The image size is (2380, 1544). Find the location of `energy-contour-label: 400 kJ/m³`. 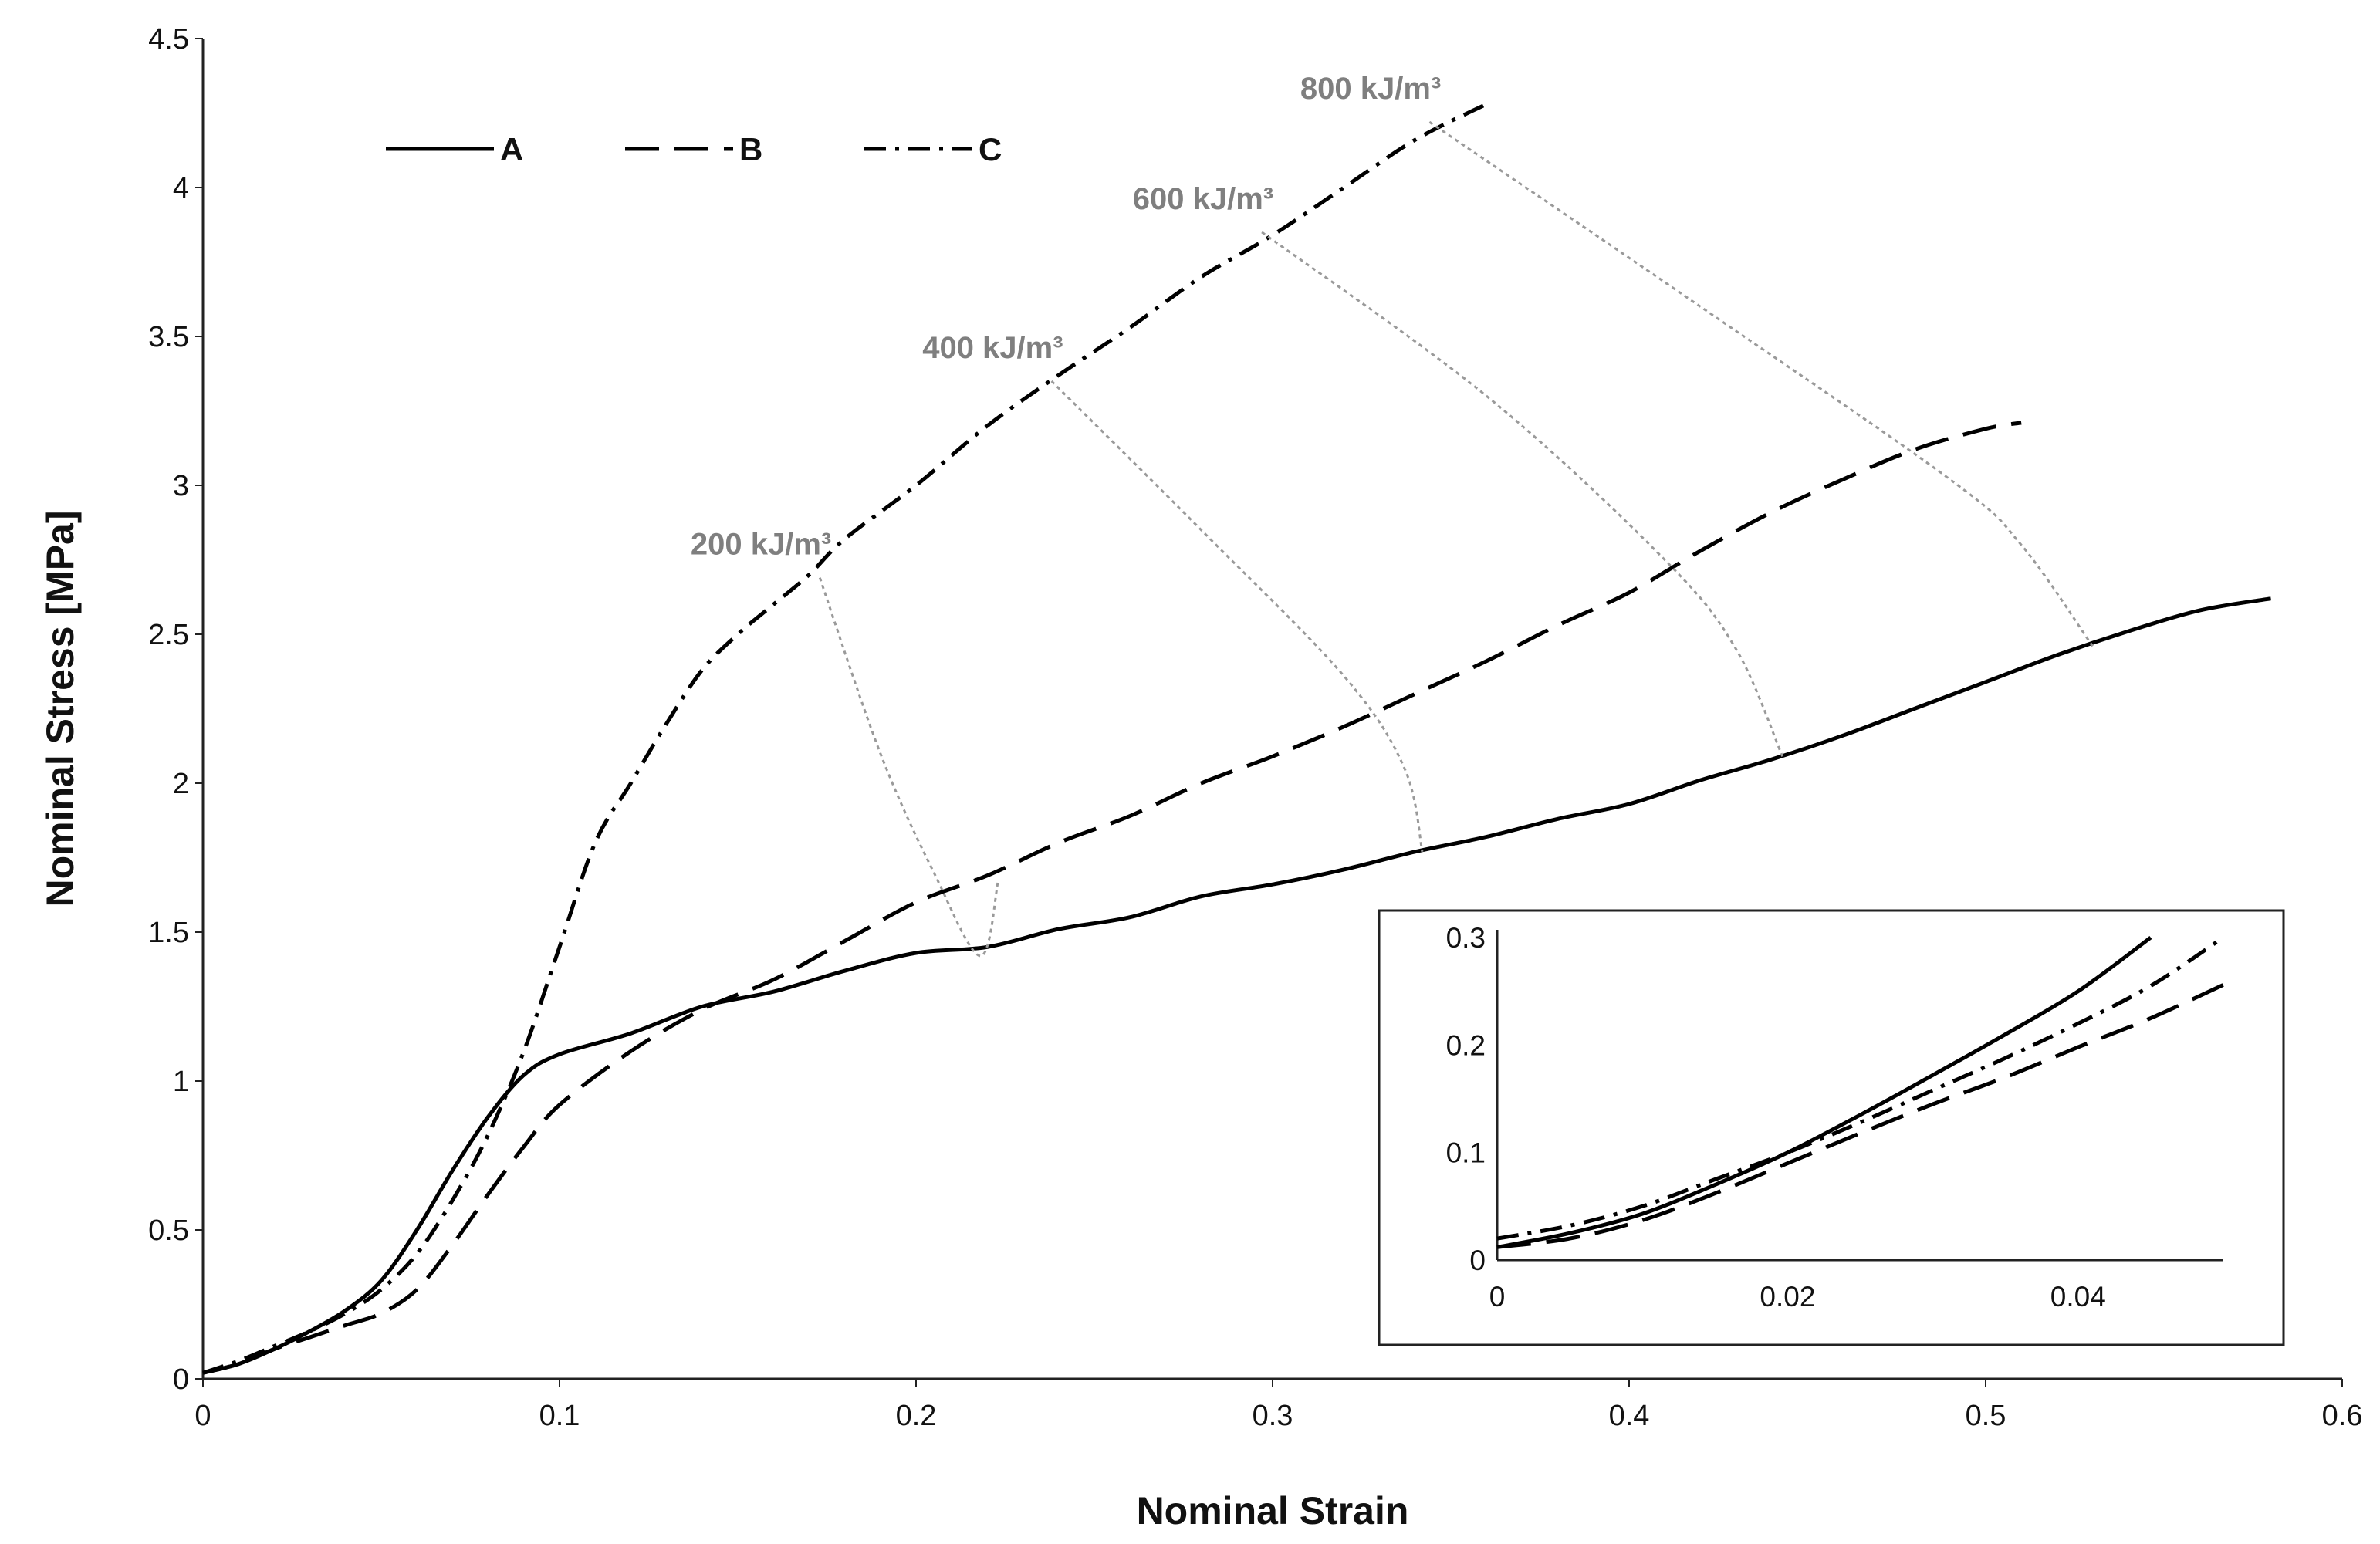

energy-contour-label: 400 kJ/m³ is located at coordinates (993, 348).